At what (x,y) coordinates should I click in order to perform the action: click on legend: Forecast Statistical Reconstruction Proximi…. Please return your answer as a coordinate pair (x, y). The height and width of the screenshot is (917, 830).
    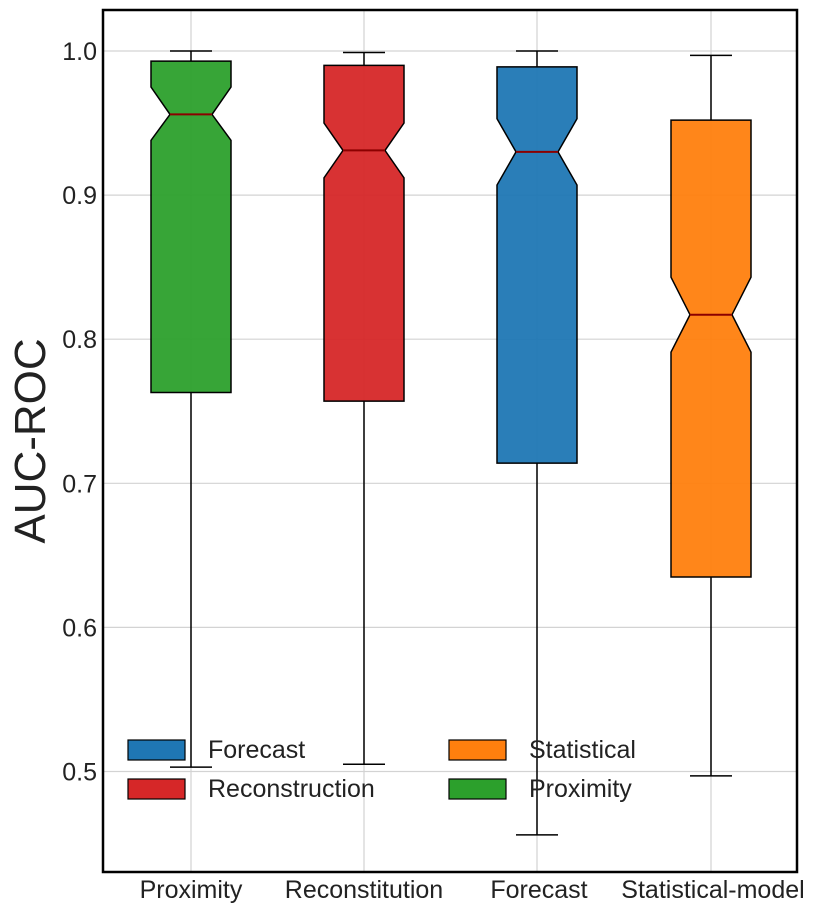
    Looking at the image, I should click on (381, 769).